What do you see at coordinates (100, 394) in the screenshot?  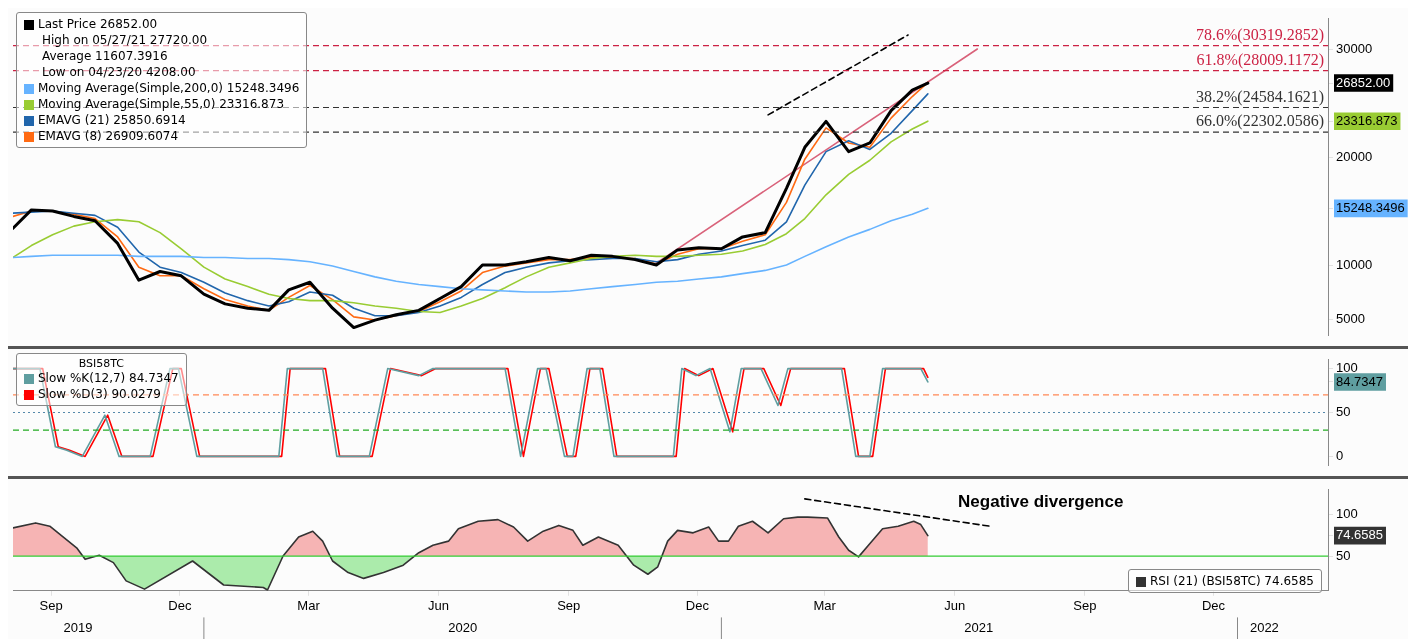 I see `legend-label: Slow %D(3) 90.0279` at bounding box center [100, 394].